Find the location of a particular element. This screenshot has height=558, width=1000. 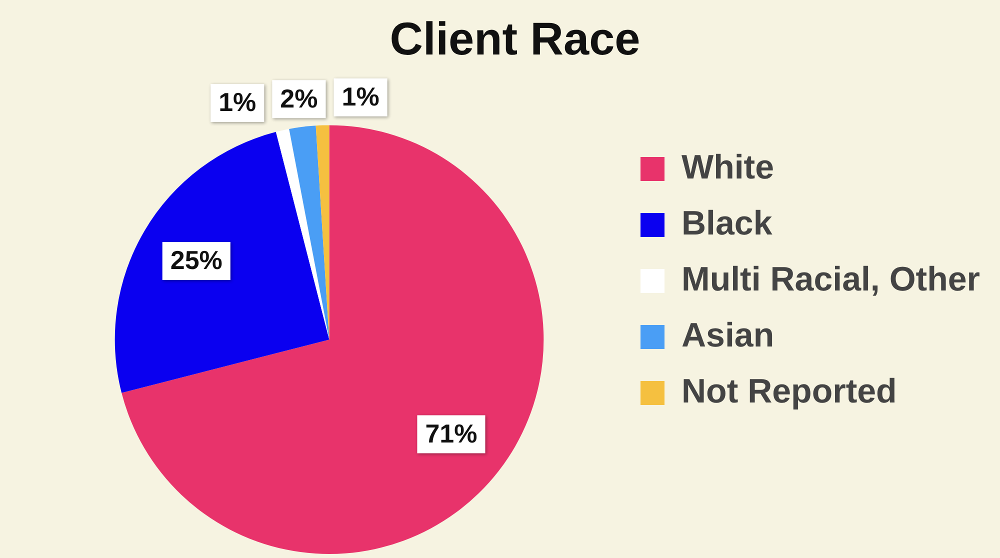

data-label: 25% is located at coordinates (196, 260).